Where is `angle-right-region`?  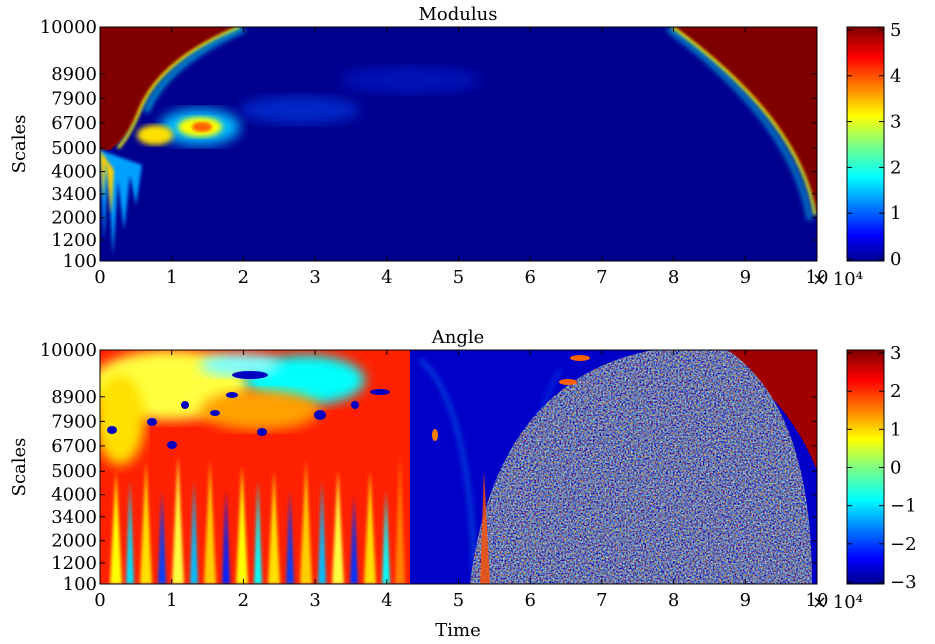 angle-right-region is located at coordinates (758, 410).